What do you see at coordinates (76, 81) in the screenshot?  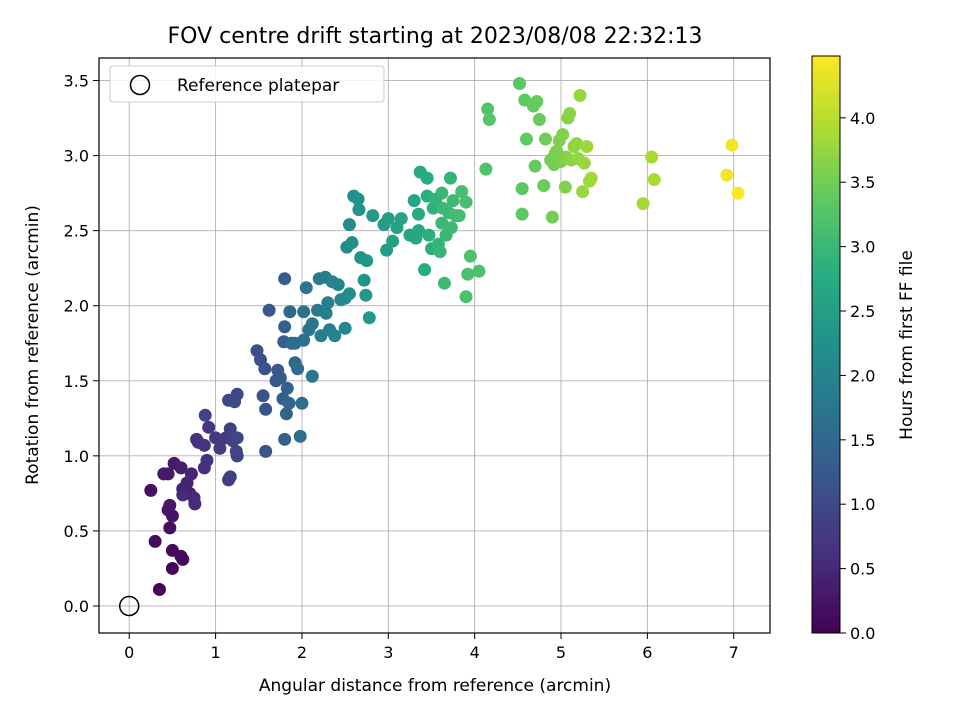 I see `y-tick-label: 3.5` at bounding box center [76, 81].